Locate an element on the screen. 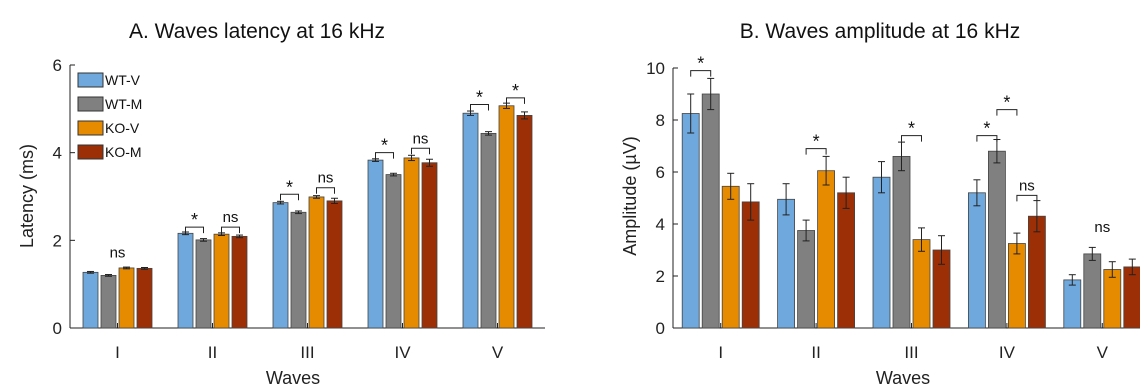  legend-label: KO-M is located at coordinates (123, 152).